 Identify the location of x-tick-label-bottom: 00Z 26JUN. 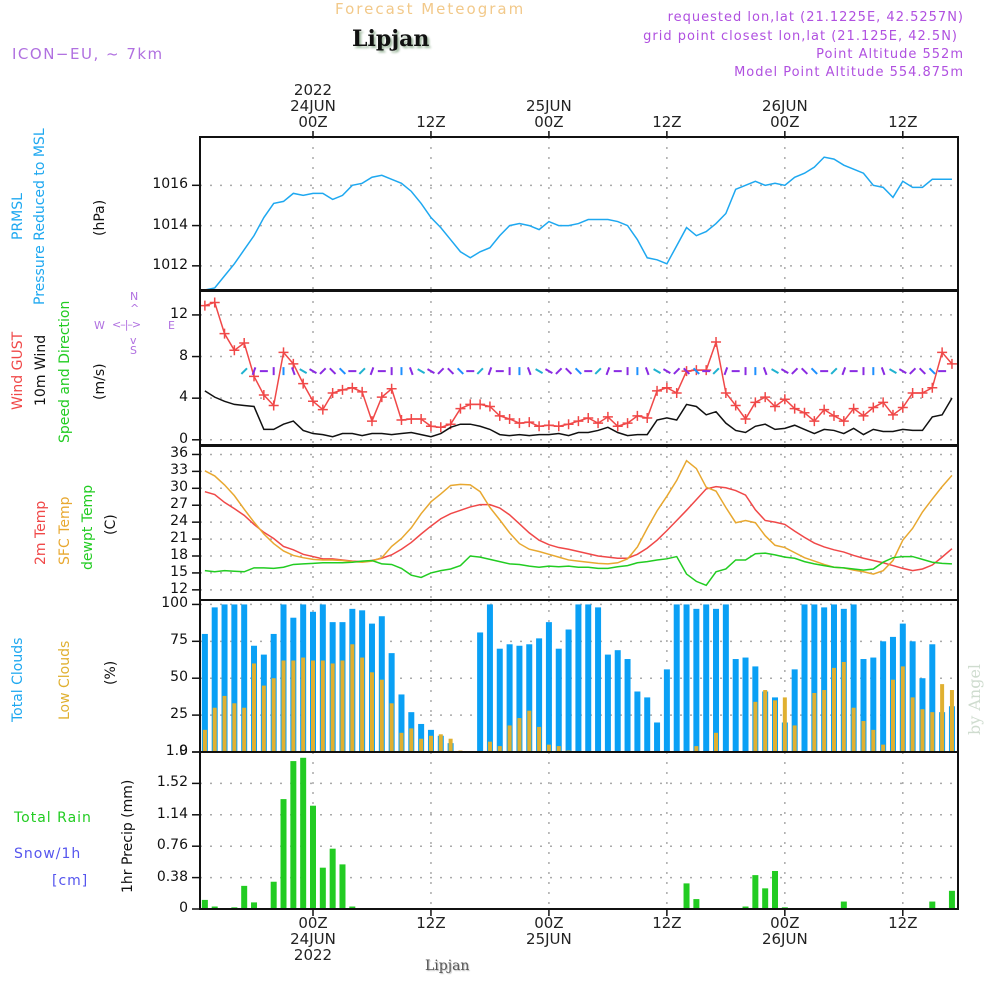
(785, 931).